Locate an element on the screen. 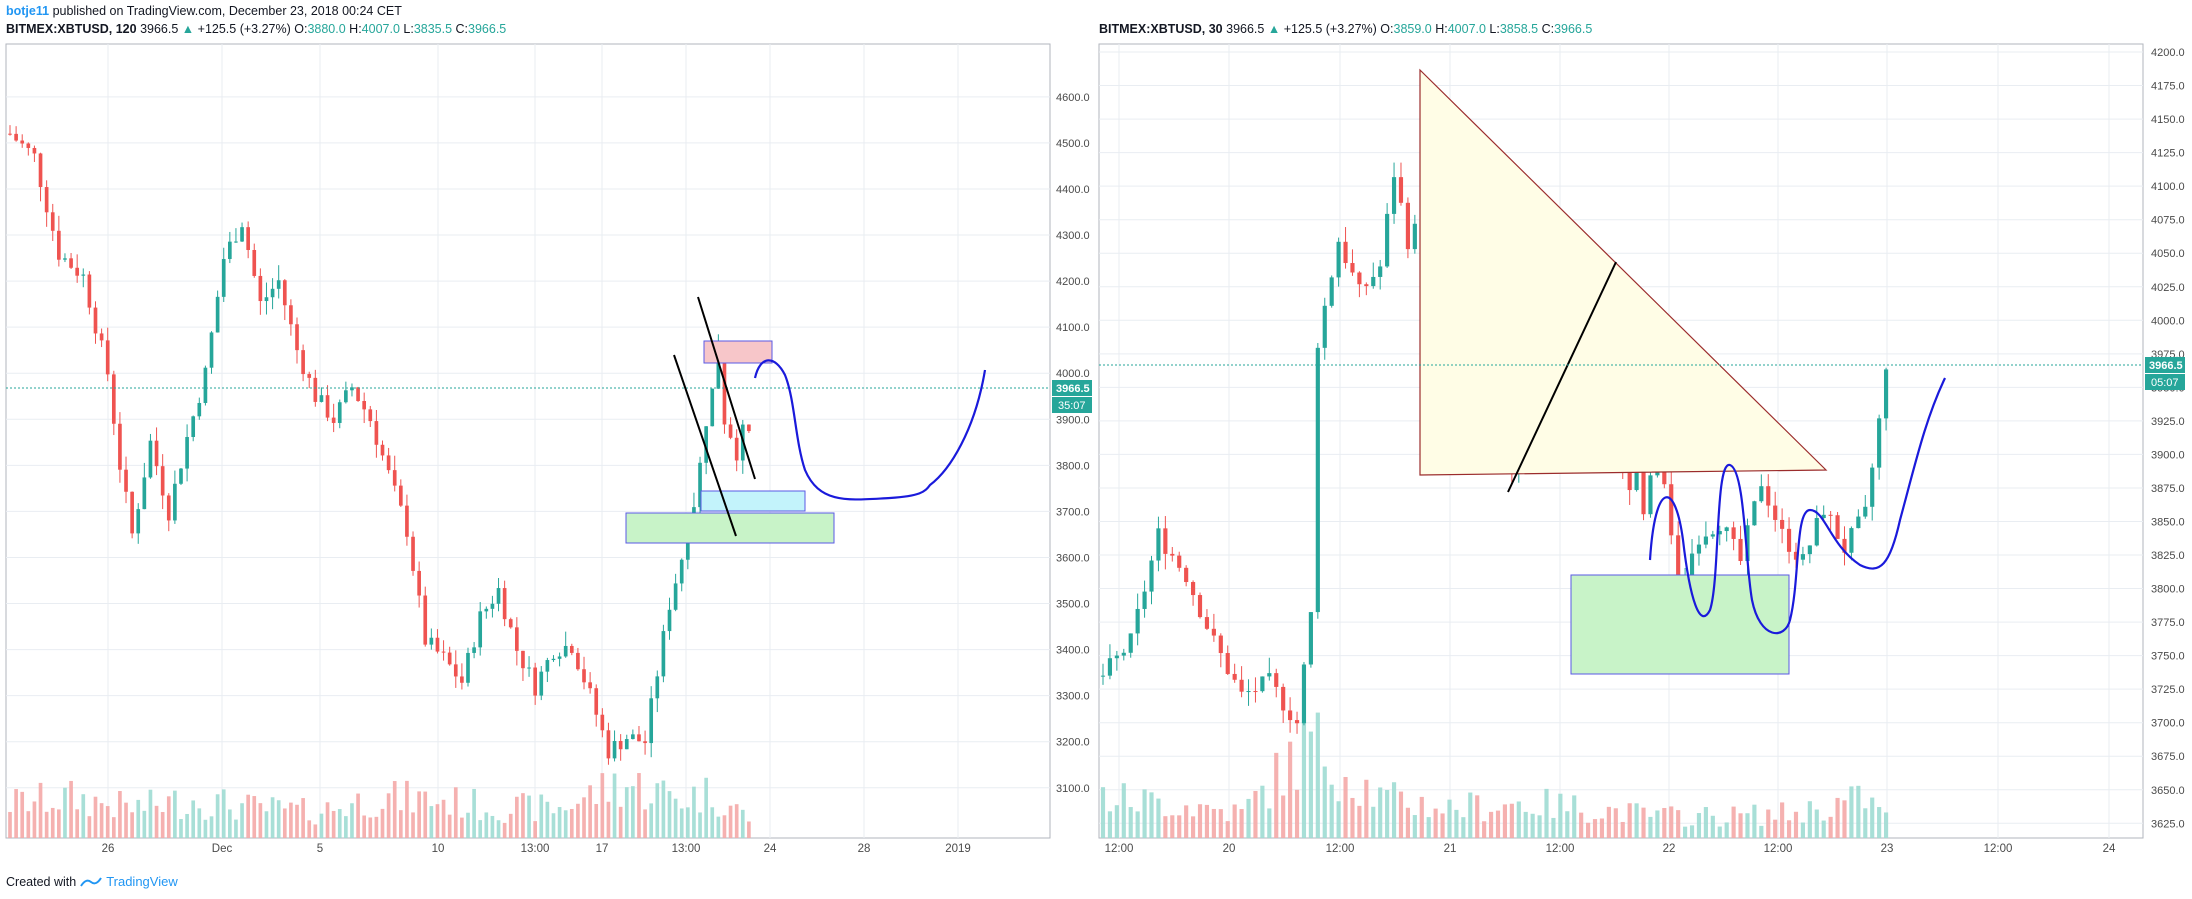 The width and height of the screenshot is (2192, 899). right-projection-path is located at coordinates (1797, 506).